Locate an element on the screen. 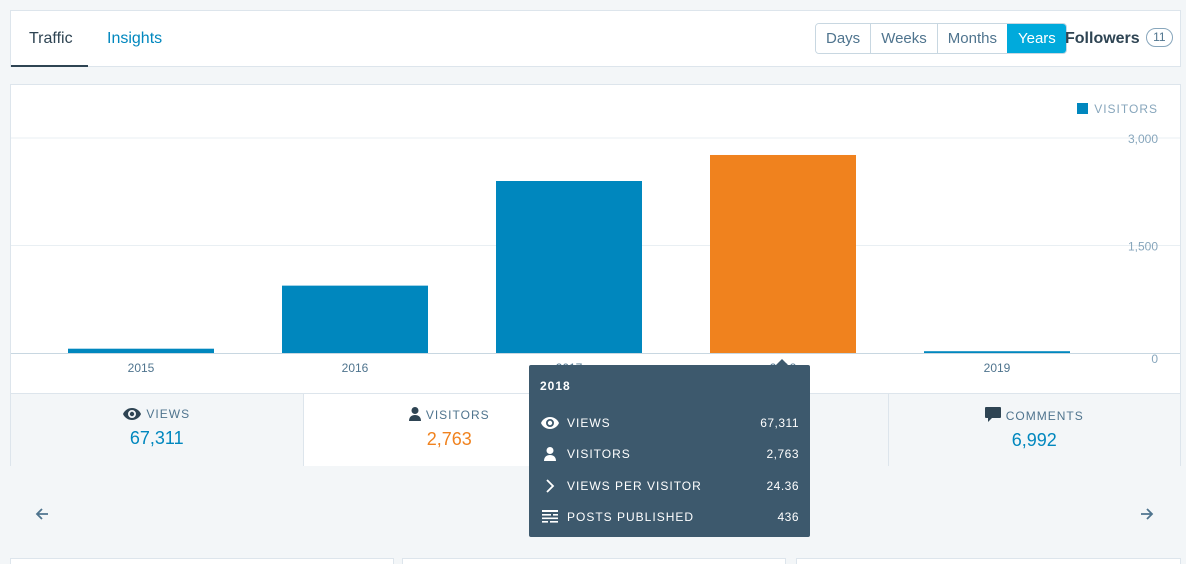  posts-icon is located at coordinates (550, 516).